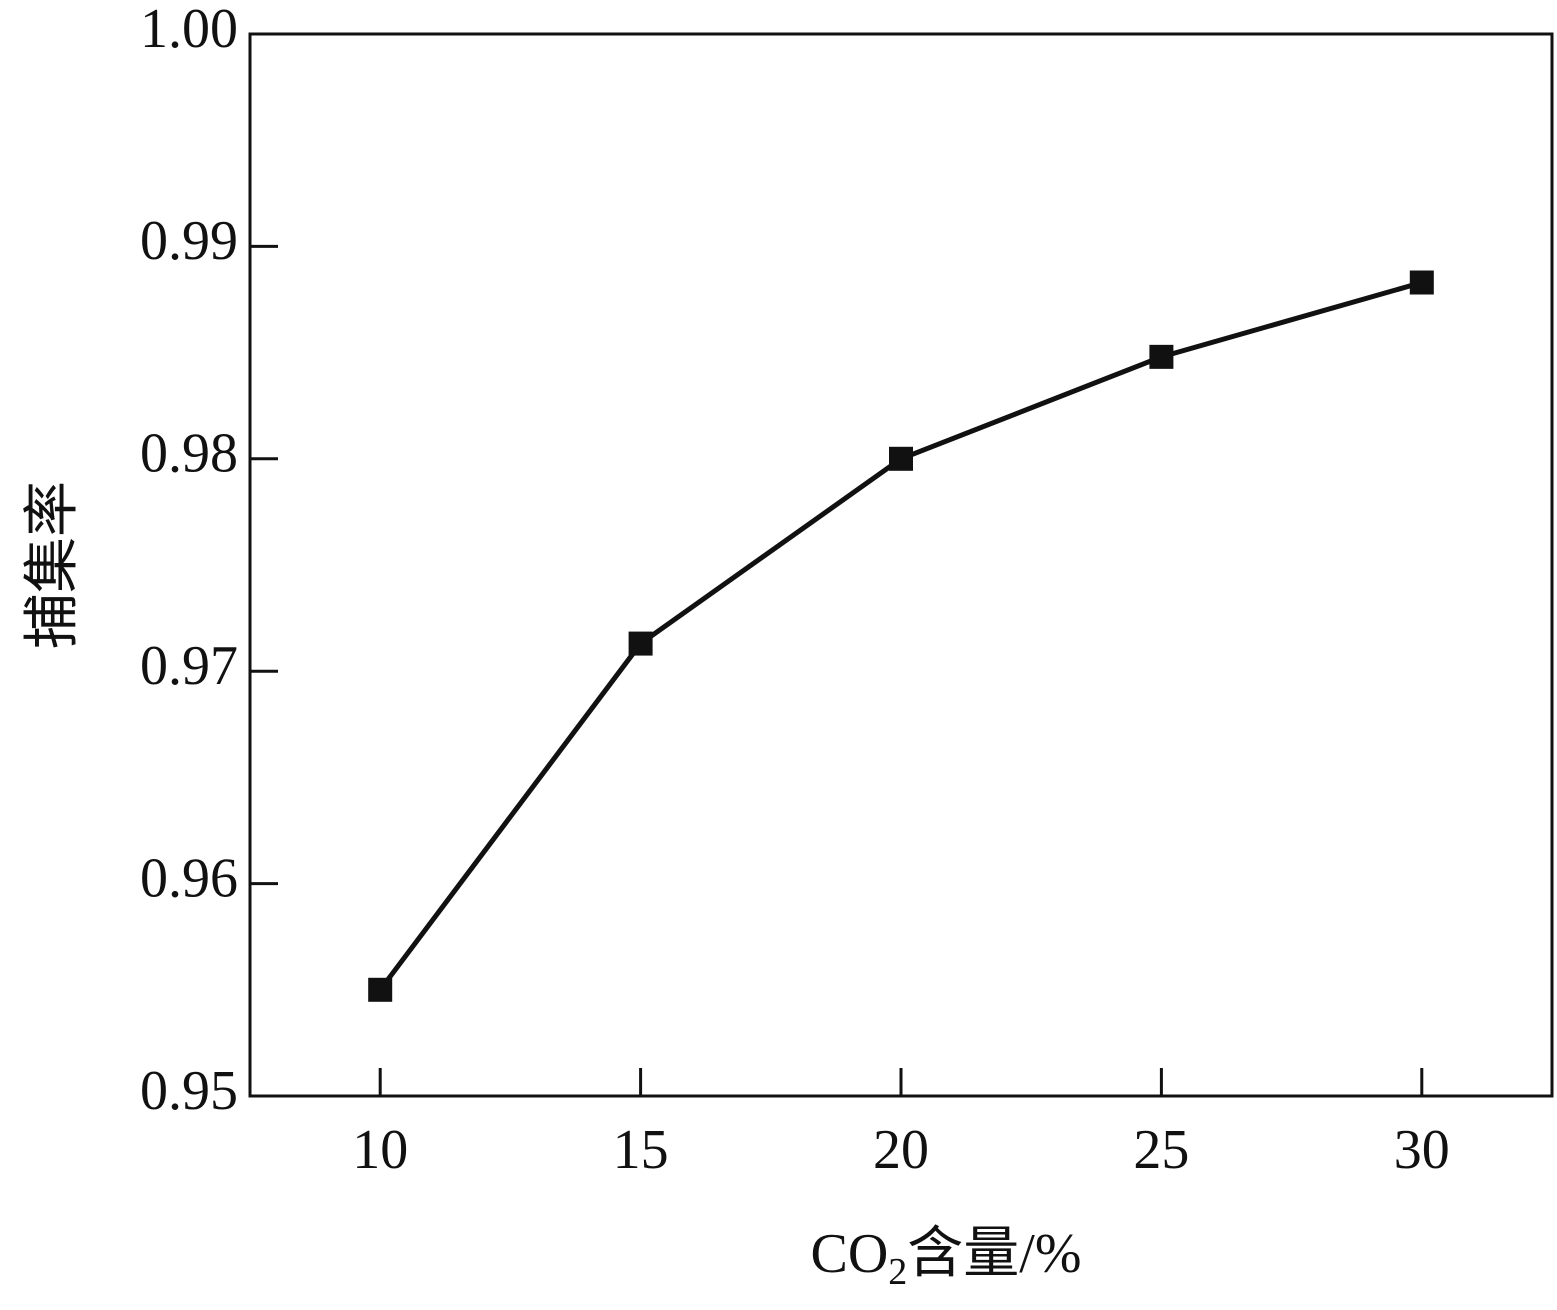 This screenshot has width=1557, height=1310. I want to click on x-tick-label: 25, so click(1161, 1150).